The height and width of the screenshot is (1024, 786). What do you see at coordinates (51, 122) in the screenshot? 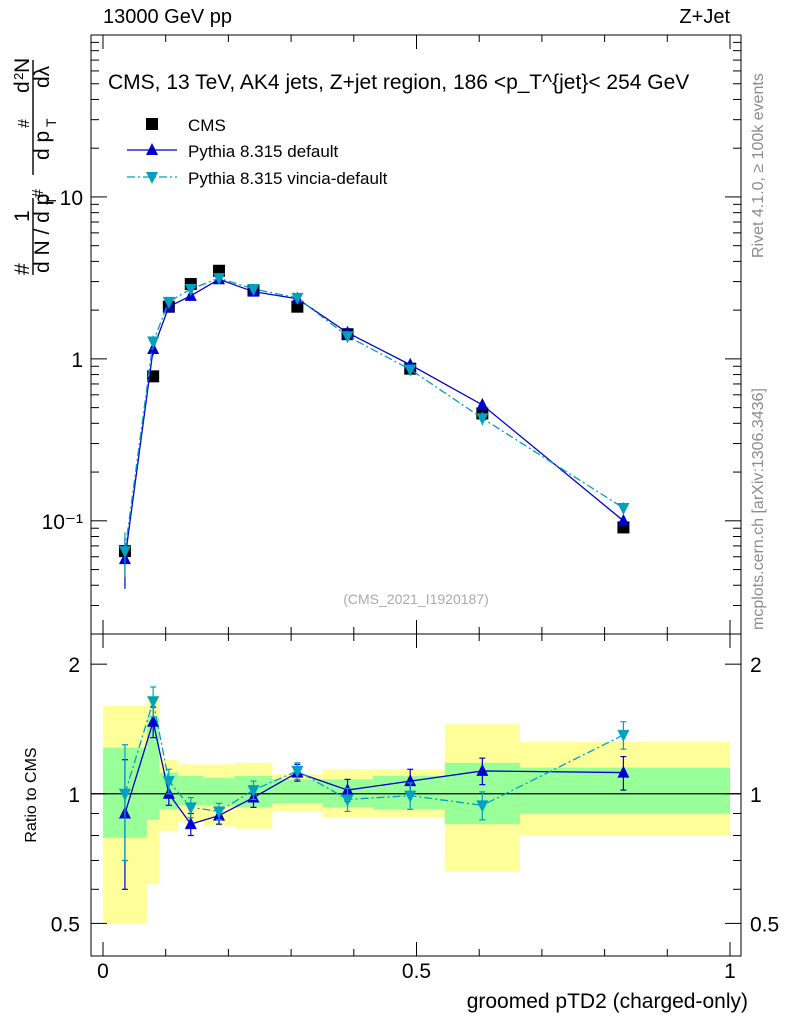
I see `y-label-t-2: T` at bounding box center [51, 122].